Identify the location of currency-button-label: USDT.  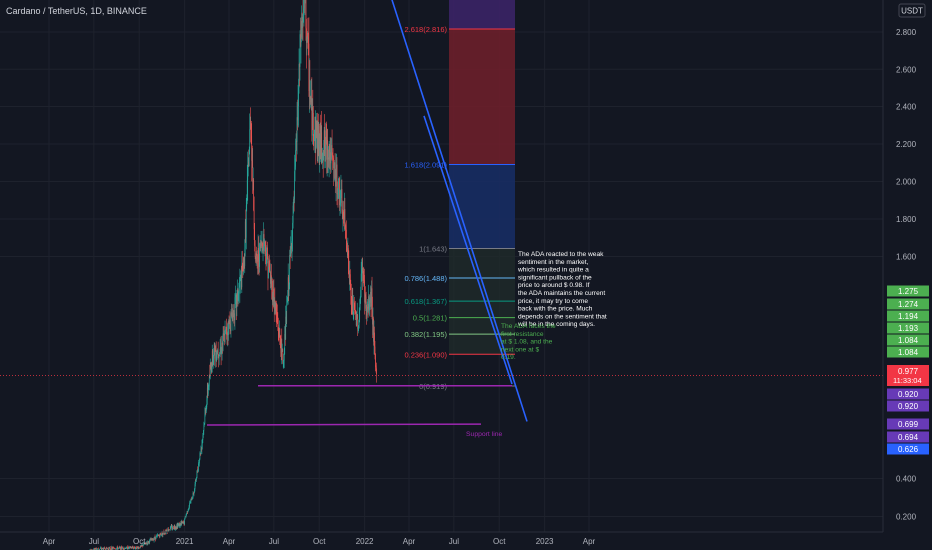
(912, 11).